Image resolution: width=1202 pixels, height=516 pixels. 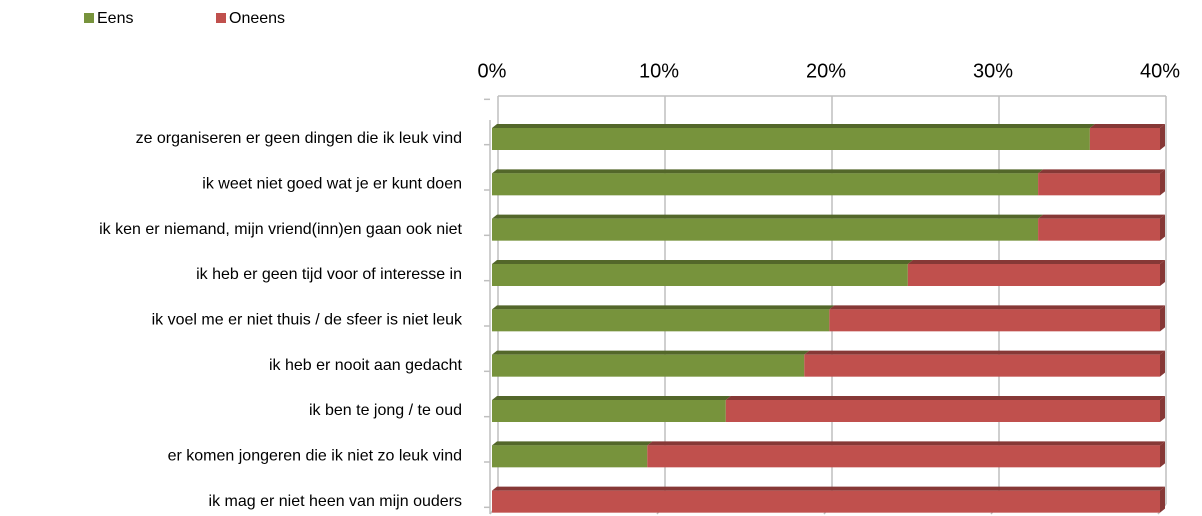 What do you see at coordinates (366, 365) in the screenshot?
I see `category-label: ik heb er nooit aan gedacht` at bounding box center [366, 365].